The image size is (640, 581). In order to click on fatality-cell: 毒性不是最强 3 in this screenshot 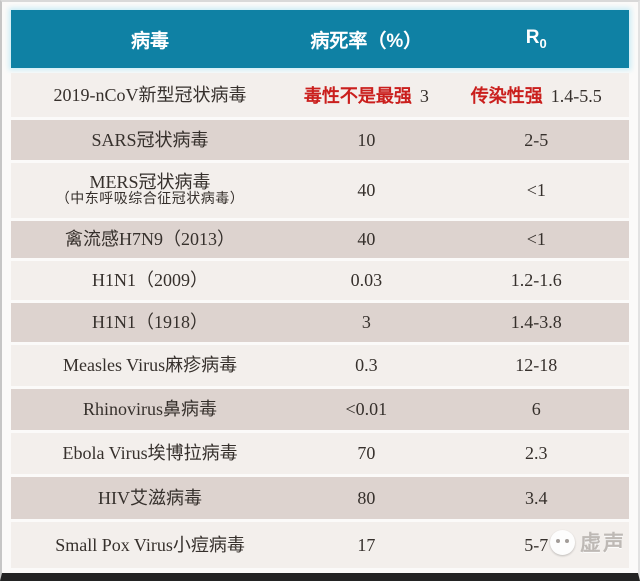, I will do `click(366, 95)`.